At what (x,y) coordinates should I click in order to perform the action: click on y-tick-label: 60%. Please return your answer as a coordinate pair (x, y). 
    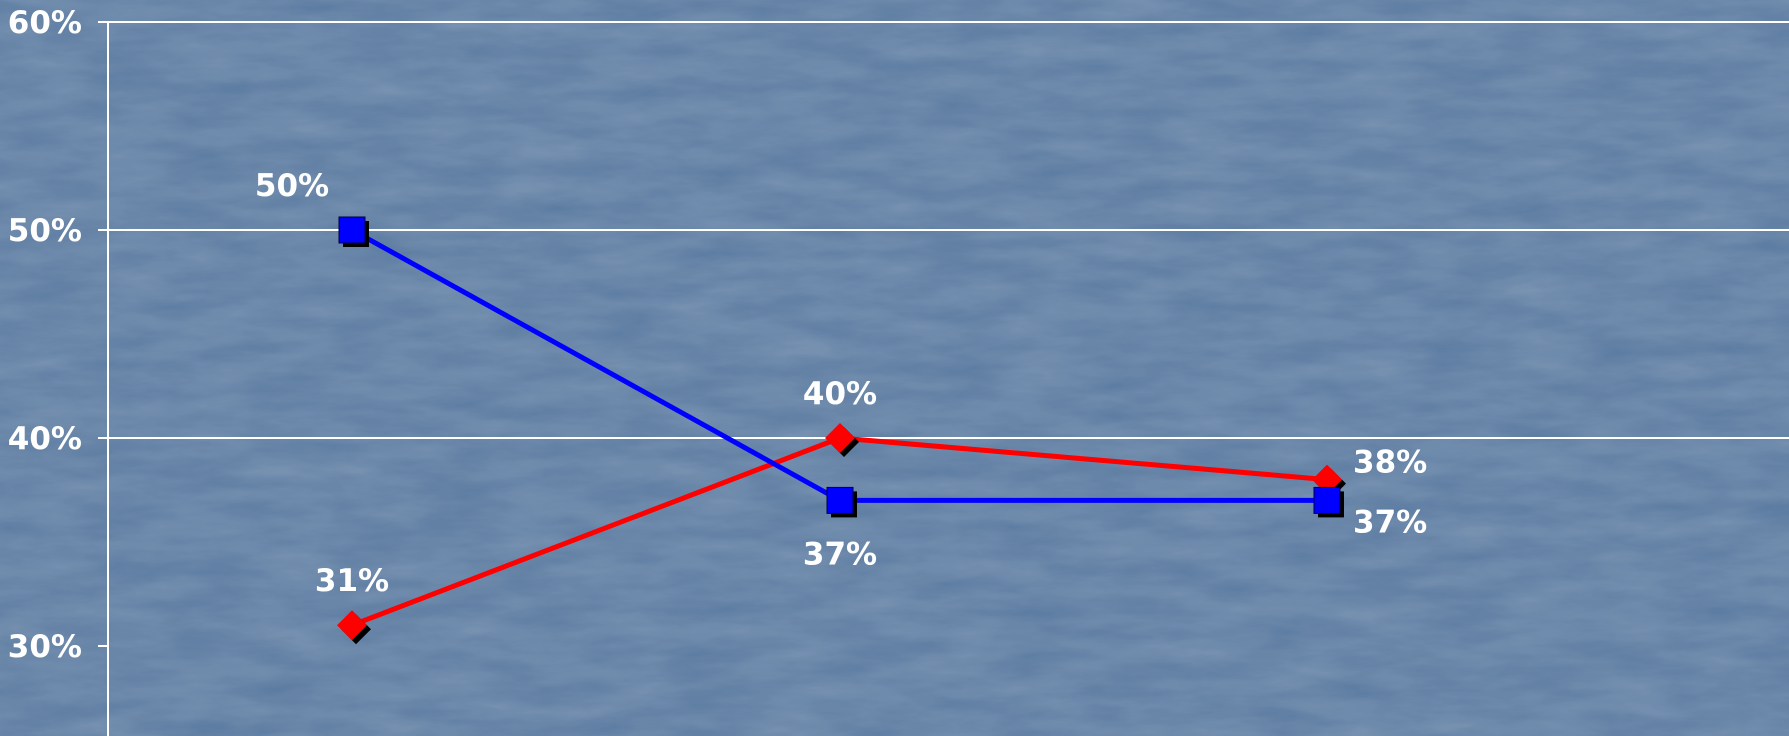
    Looking at the image, I should click on (45, 23).